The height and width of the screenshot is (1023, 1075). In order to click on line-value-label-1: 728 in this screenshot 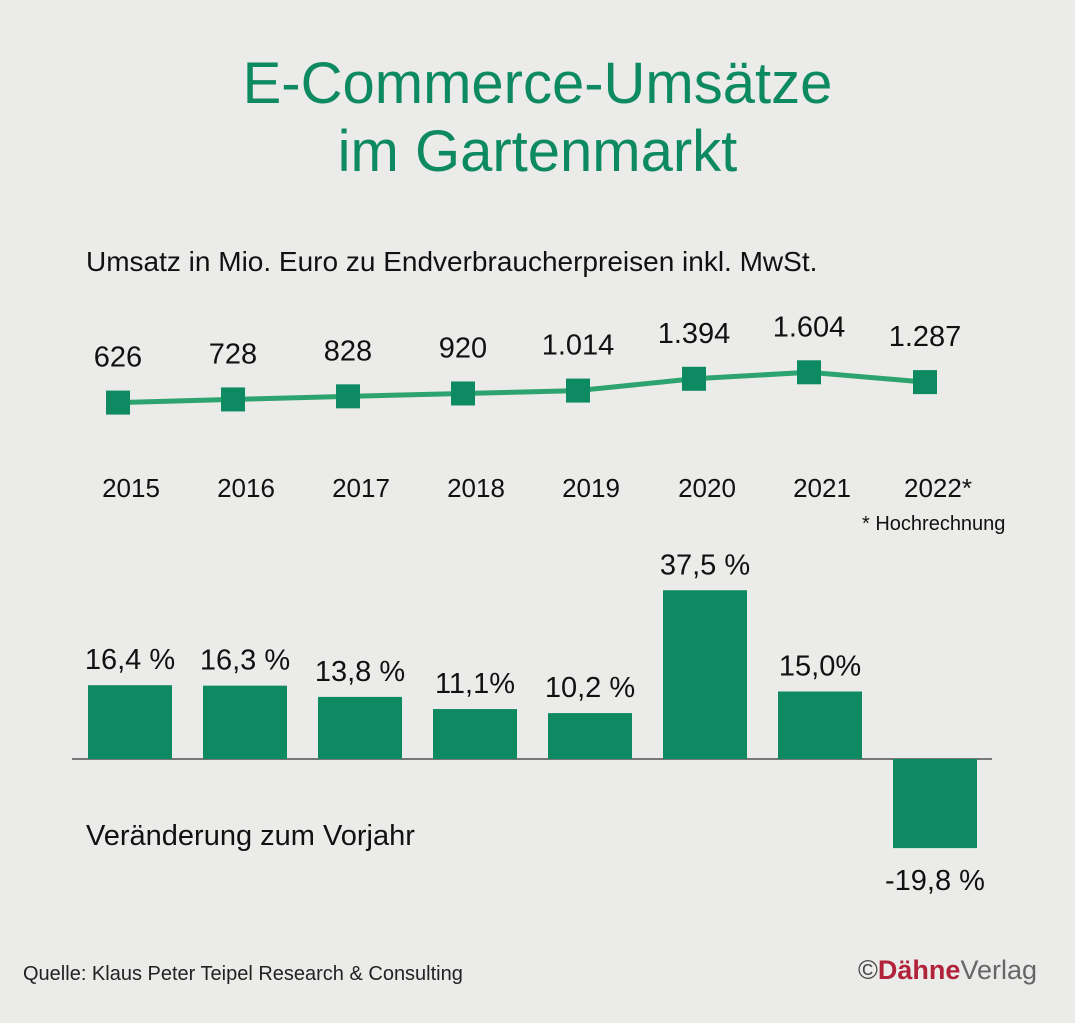, I will do `click(233, 354)`.